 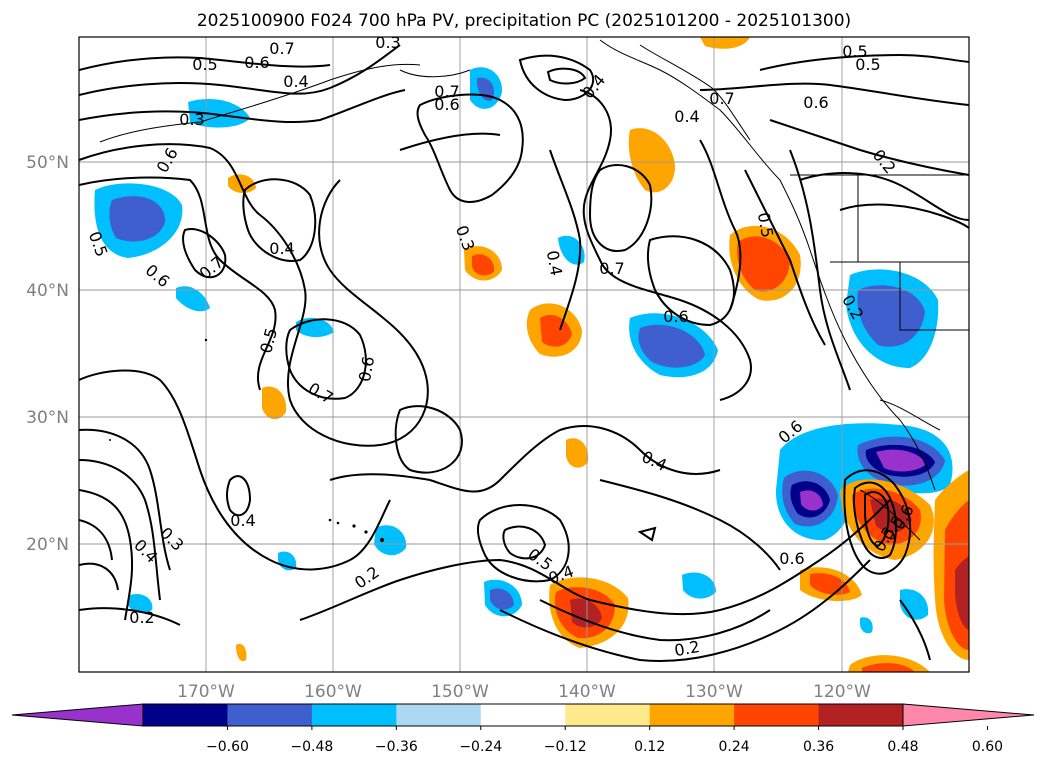 What do you see at coordinates (77, 715) in the screenshot?
I see `colorbar-extend-low` at bounding box center [77, 715].